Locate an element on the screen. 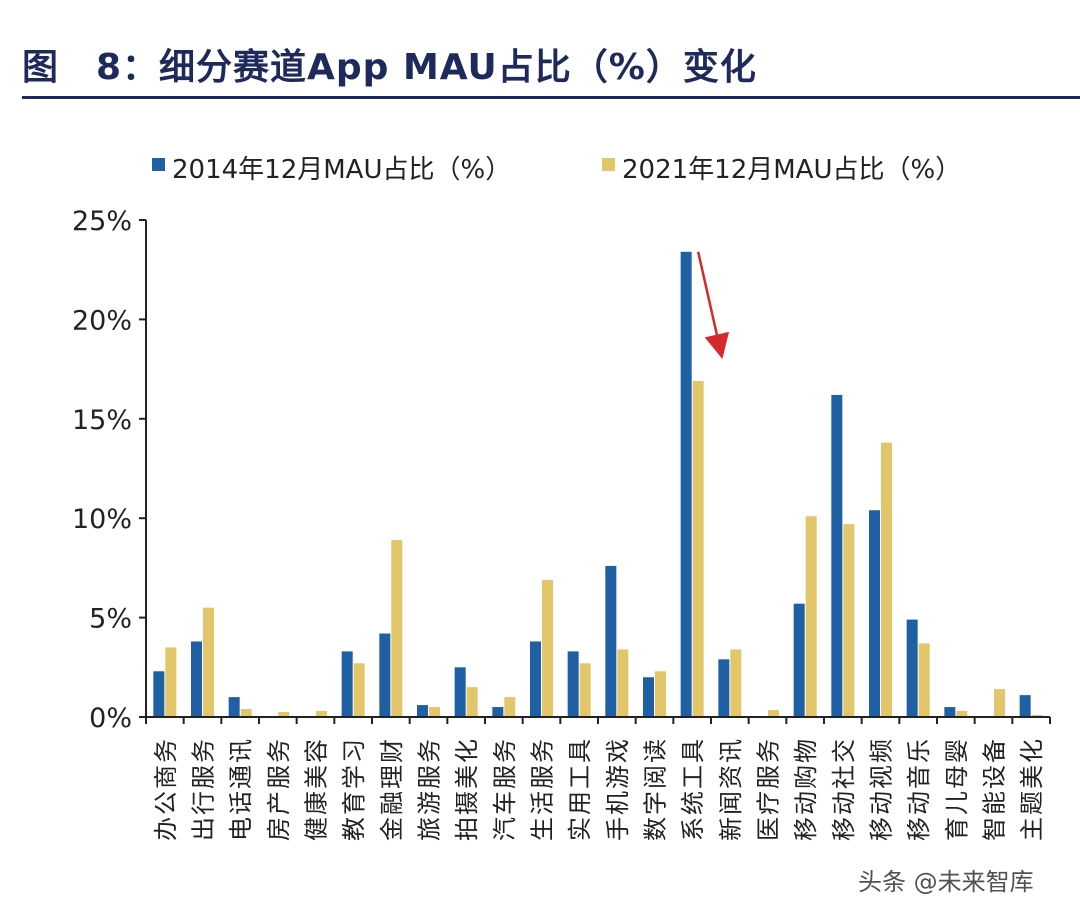 The height and width of the screenshot is (909, 1080). x-tick-label: 新闻资讯 is located at coordinates (731, 789).